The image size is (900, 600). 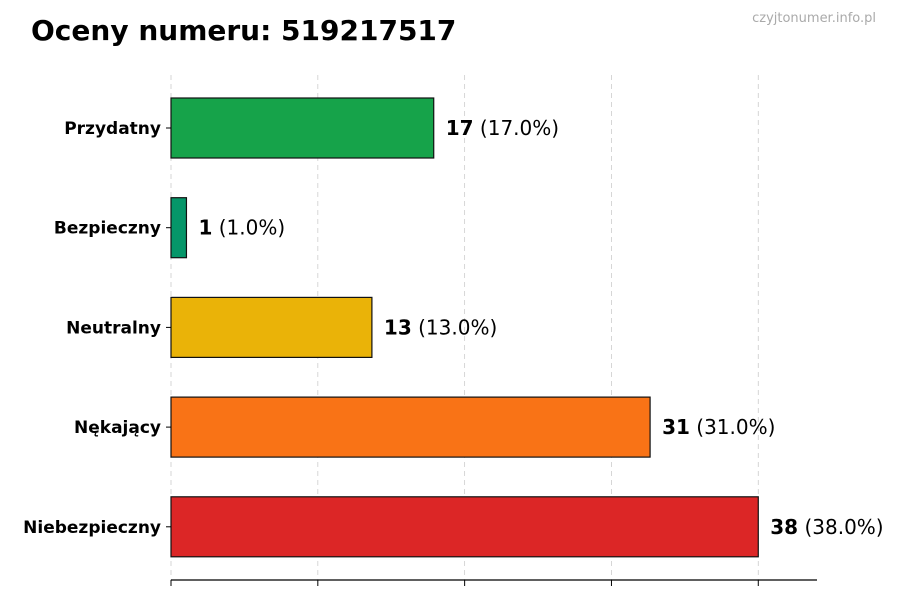 What do you see at coordinates (117, 428) in the screenshot?
I see `category-label: Nękający` at bounding box center [117, 428].